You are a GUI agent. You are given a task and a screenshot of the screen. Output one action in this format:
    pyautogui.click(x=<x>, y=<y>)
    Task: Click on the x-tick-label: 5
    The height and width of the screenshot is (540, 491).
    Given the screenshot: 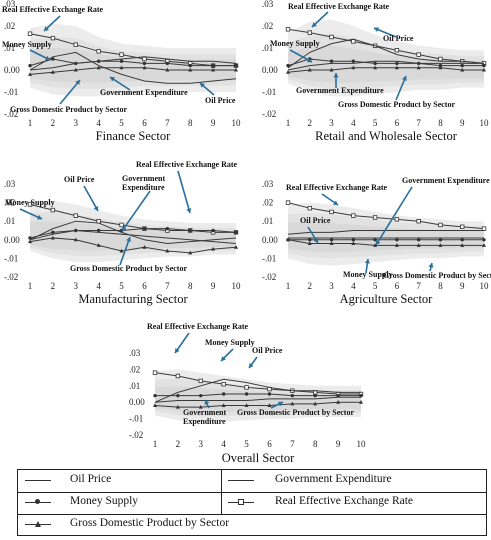 What is the action you would take?
    pyautogui.click(x=121, y=286)
    